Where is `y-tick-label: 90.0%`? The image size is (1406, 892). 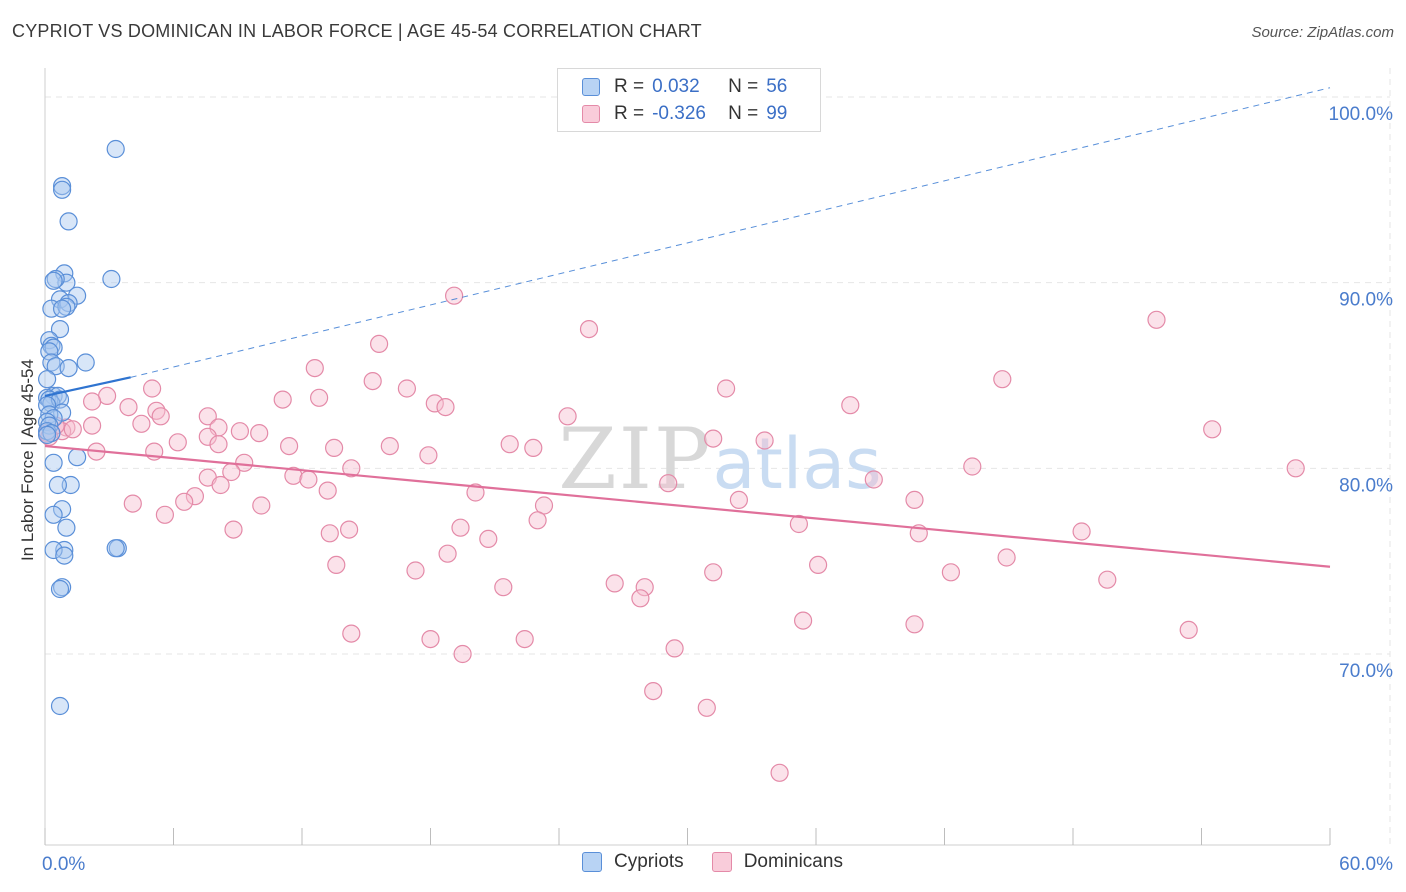 y-tick-label: 90.0% is located at coordinates (1366, 300).